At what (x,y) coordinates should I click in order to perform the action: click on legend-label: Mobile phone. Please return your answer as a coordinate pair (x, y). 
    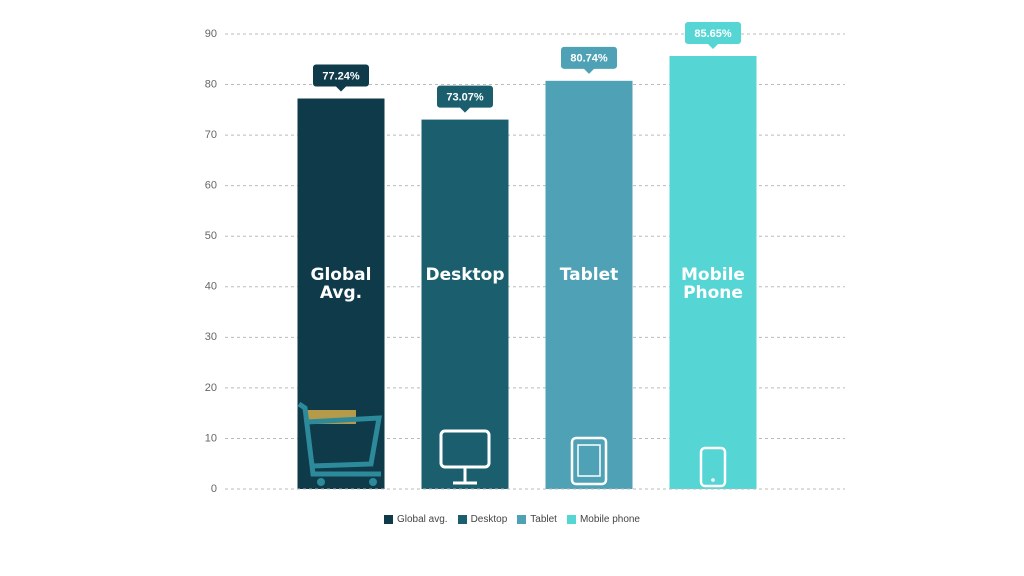
    Looking at the image, I should click on (609, 519).